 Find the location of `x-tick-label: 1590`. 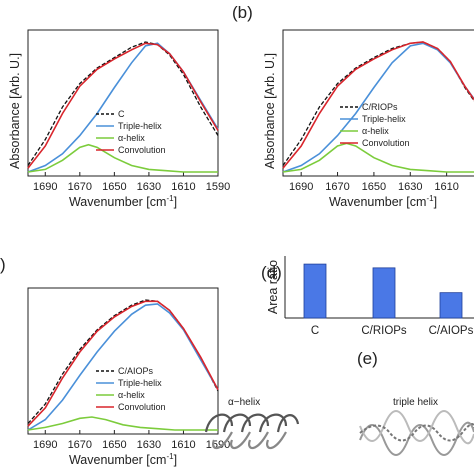

x-tick-label: 1590 is located at coordinates (218, 187).